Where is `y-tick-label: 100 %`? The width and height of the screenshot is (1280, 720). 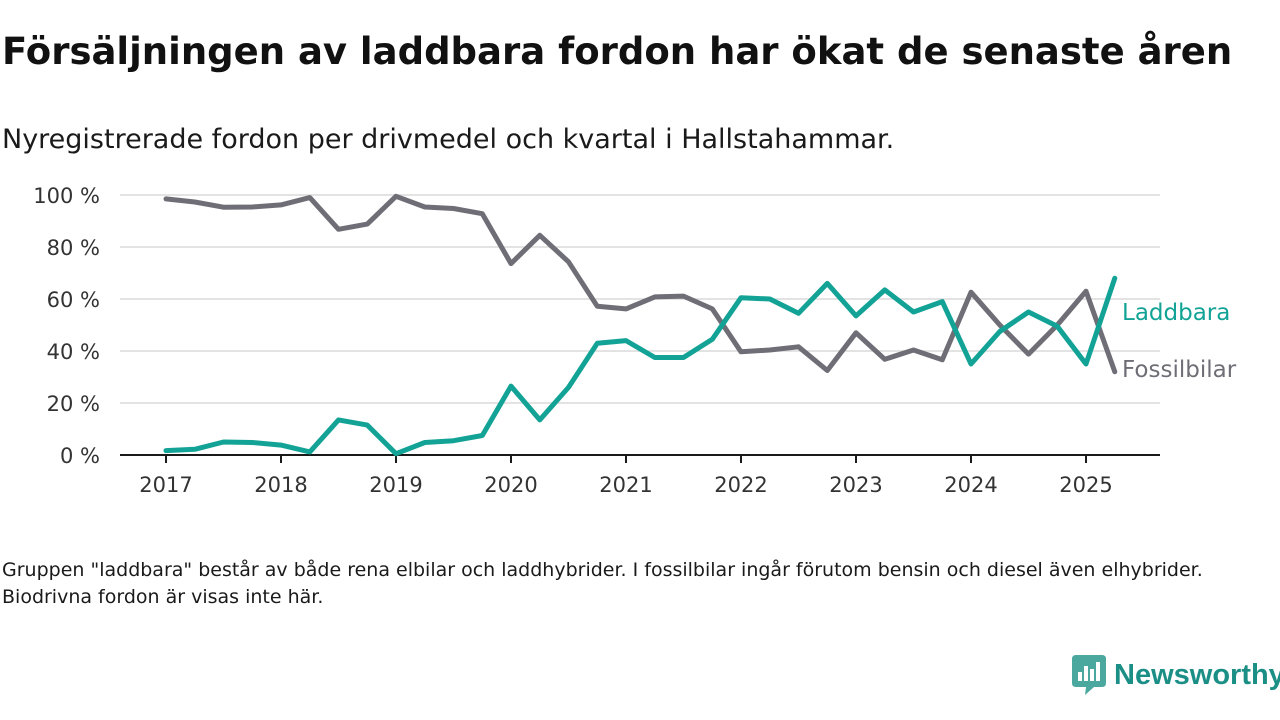
y-tick-label: 100 % is located at coordinates (66, 196).